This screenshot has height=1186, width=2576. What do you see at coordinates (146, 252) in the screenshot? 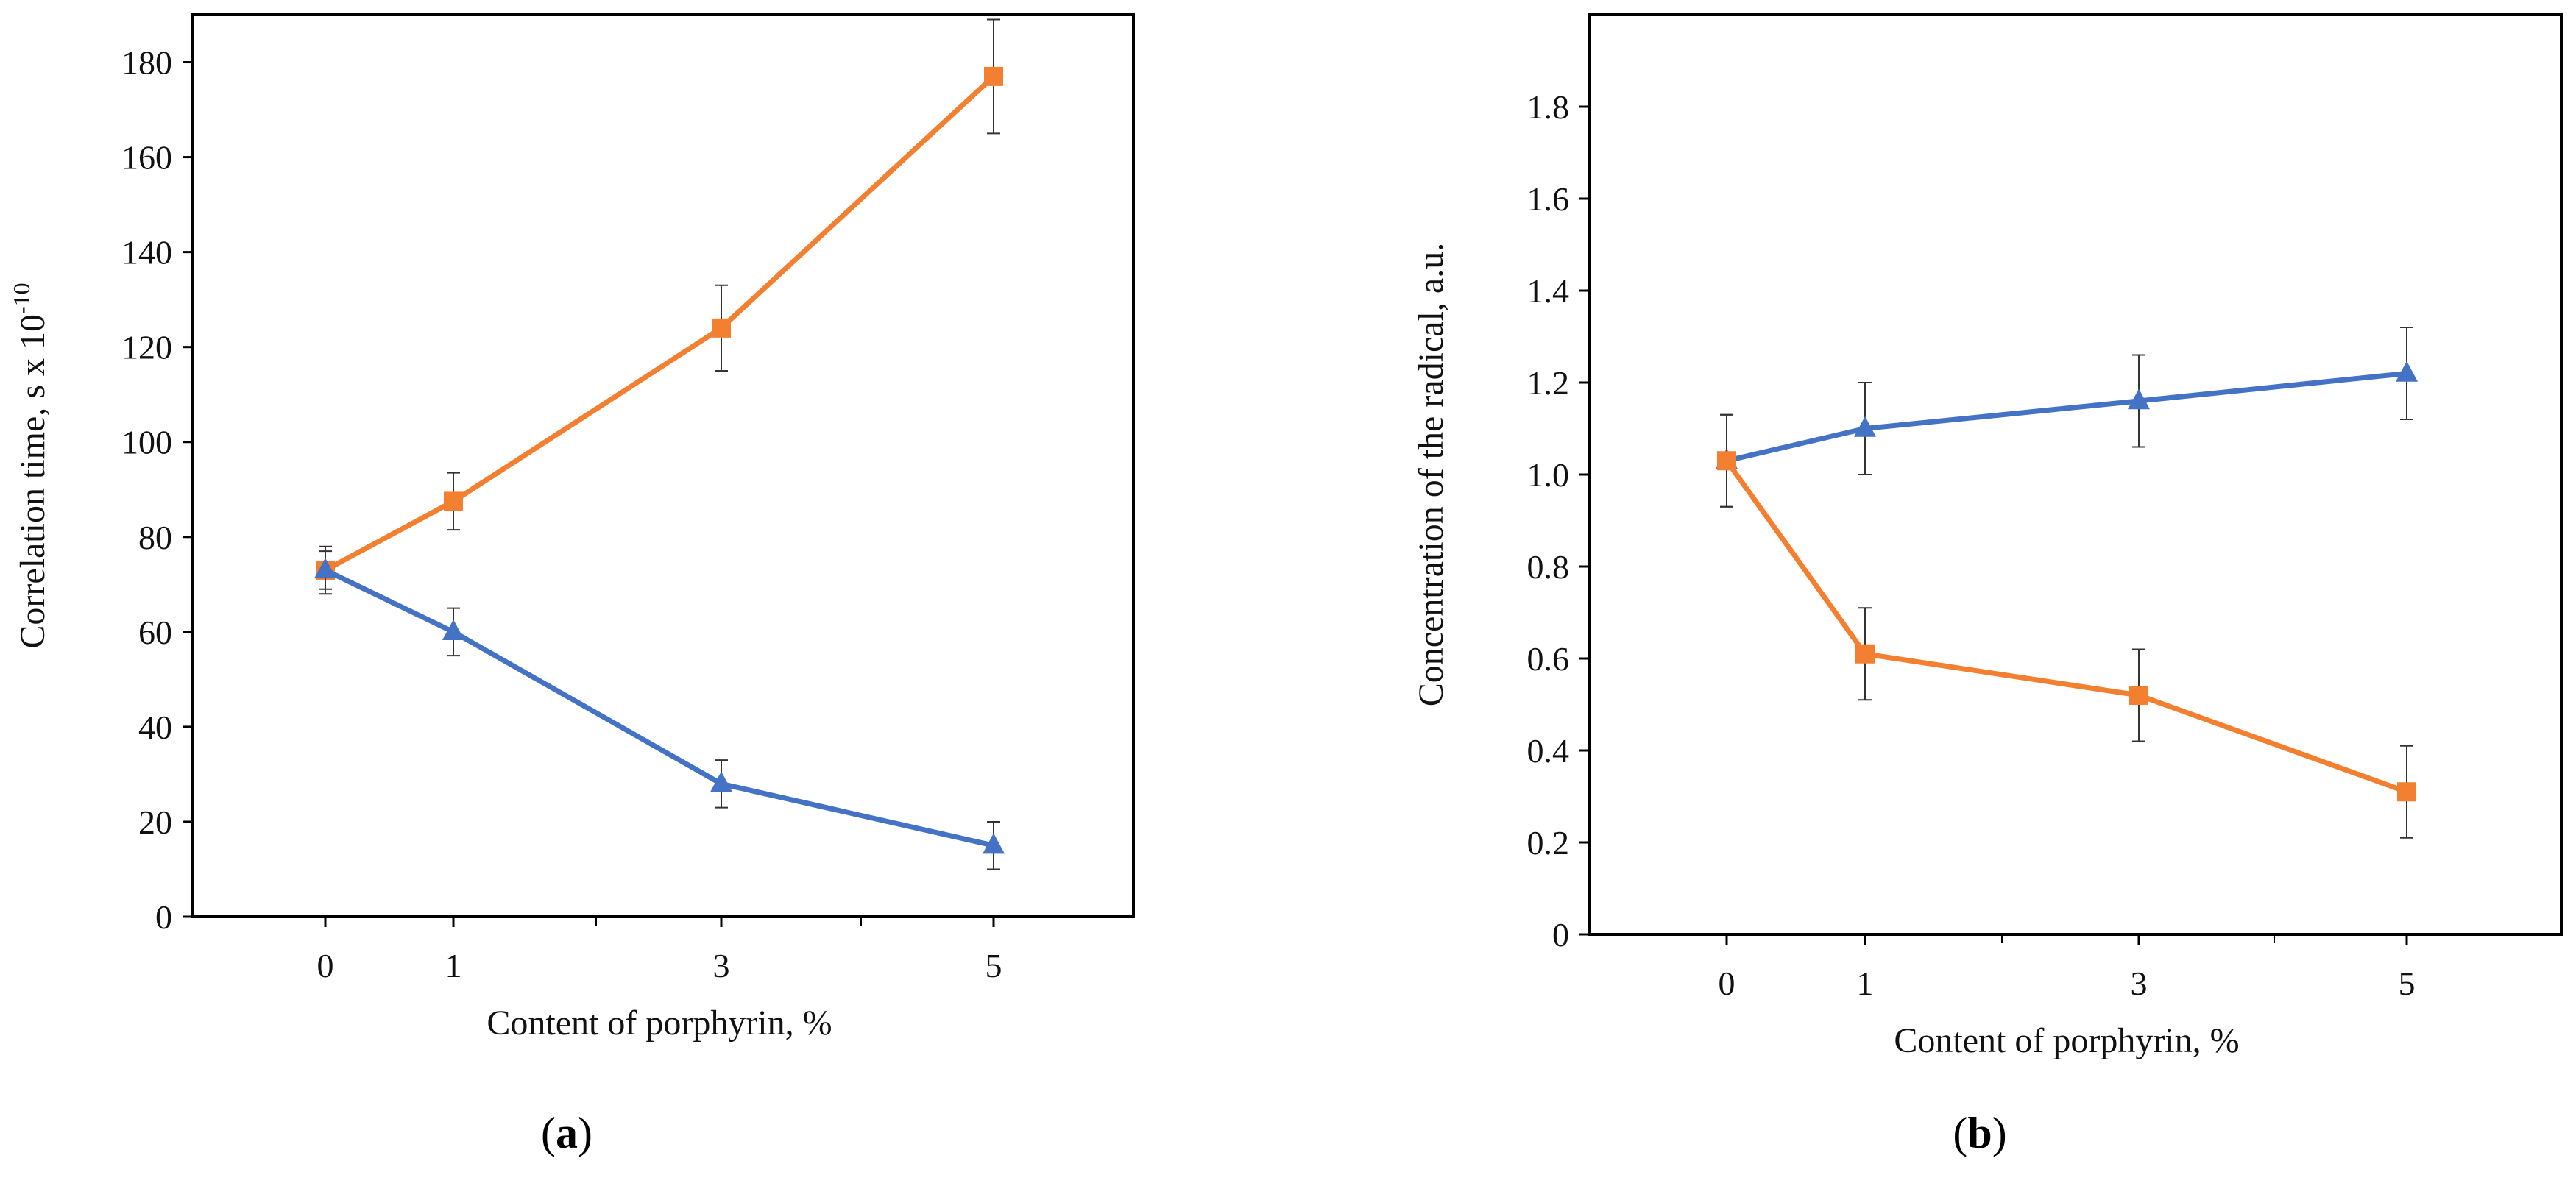
I see `y-tick-label: 140` at bounding box center [146, 252].